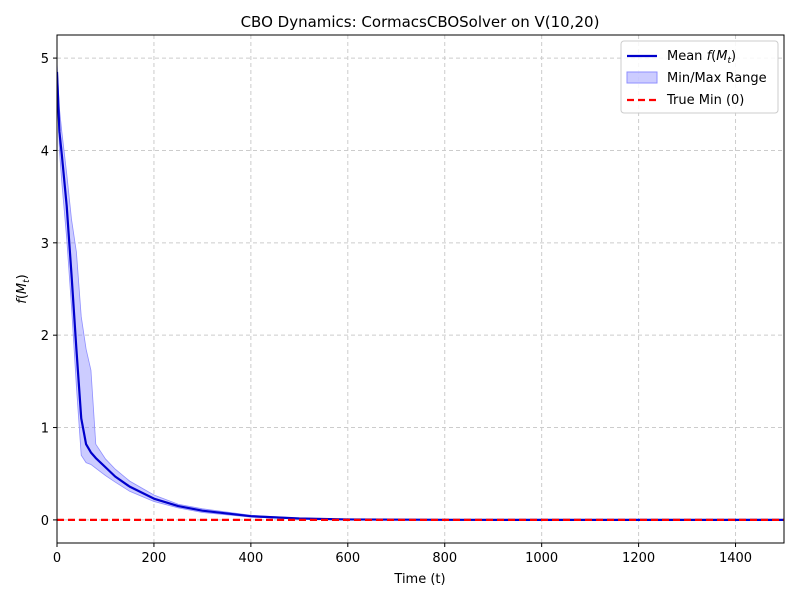 This screenshot has height=600, width=800. I want to click on legend: Mean f(Mt) Min/Max Range True Min (0), so click(699, 77).